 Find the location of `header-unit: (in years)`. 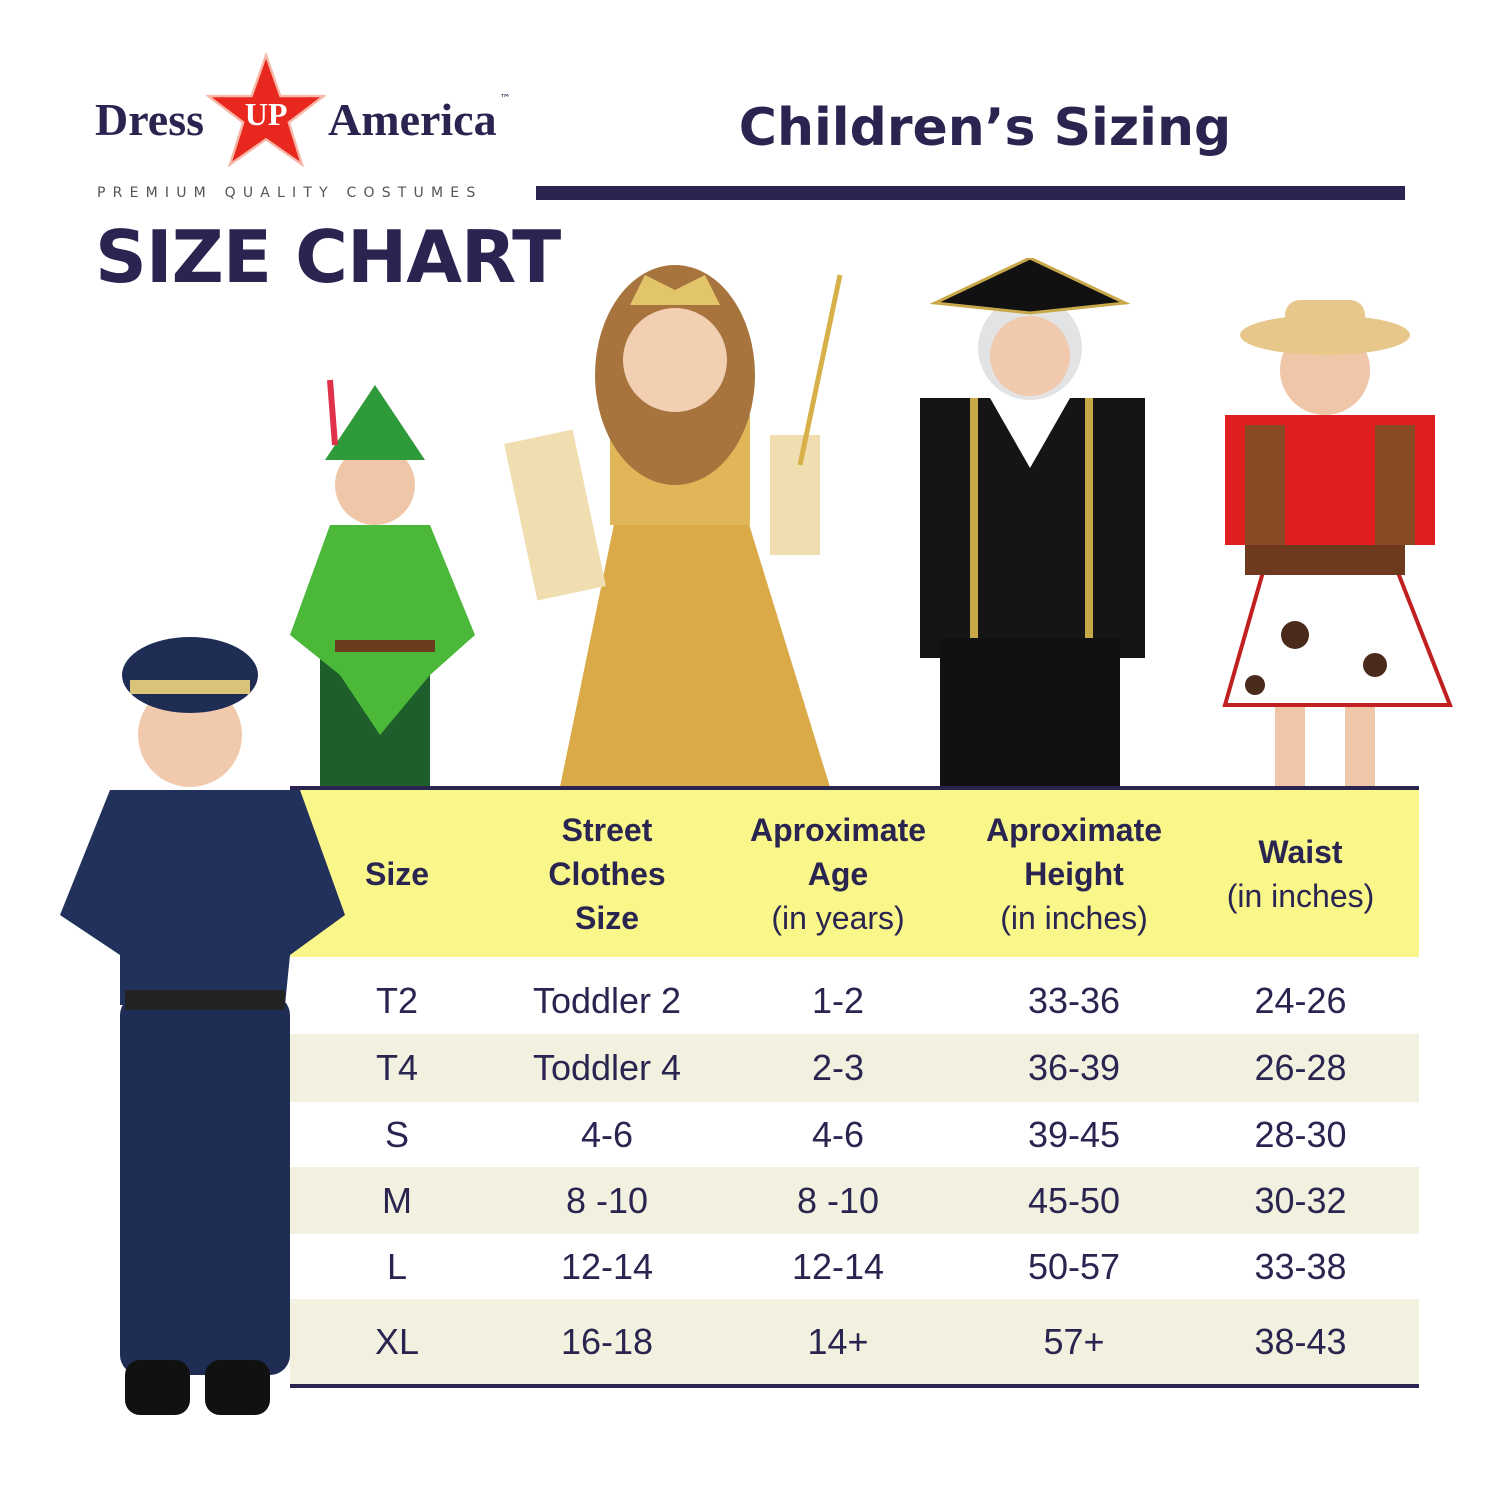

header-unit: (in years) is located at coordinates (838, 917).